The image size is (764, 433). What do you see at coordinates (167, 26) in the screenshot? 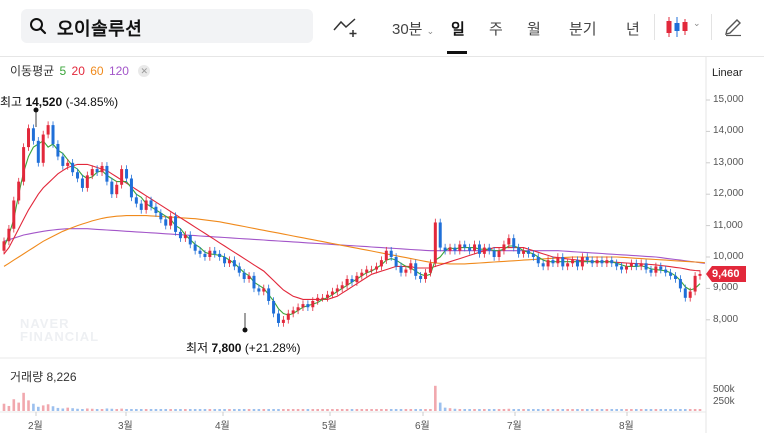
I see `stock-search-box: 오이솔루션` at bounding box center [167, 26].